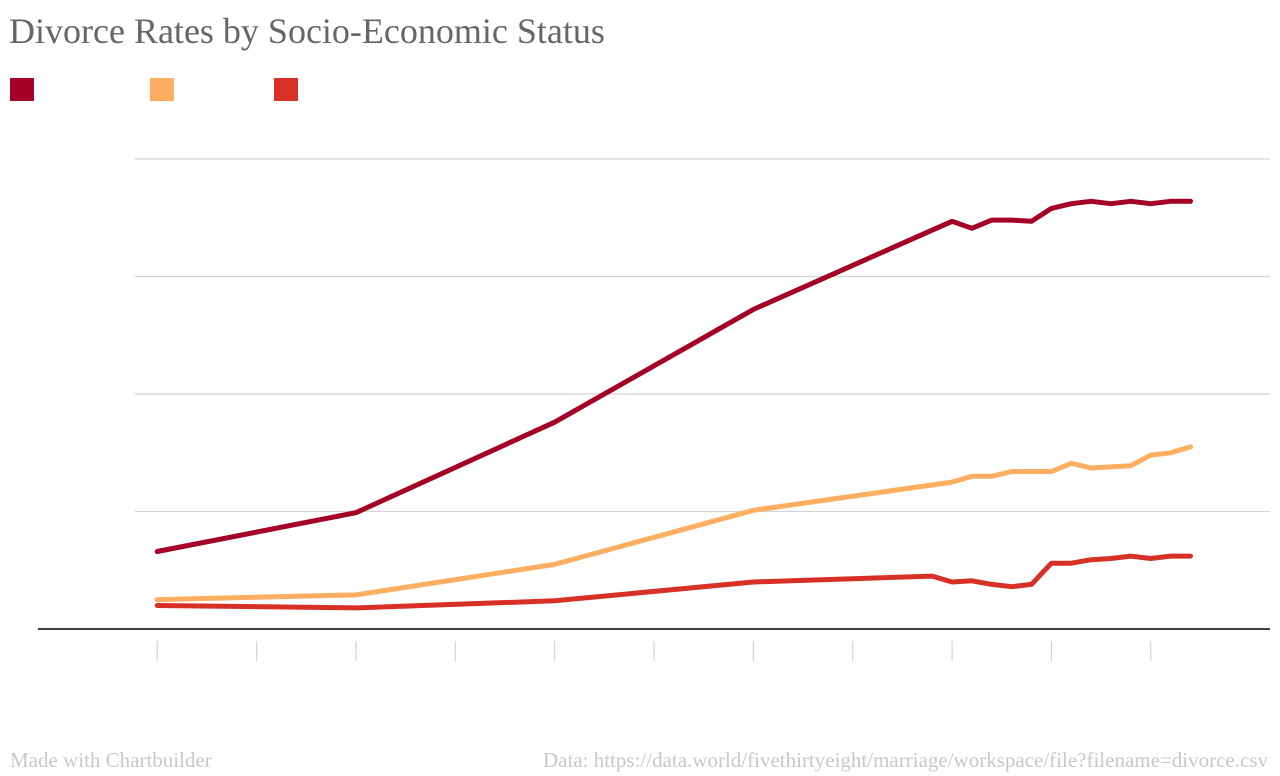 Image resolution: width=1280 pixels, height=776 pixels. What do you see at coordinates (307, 31) in the screenshot?
I see `chart-title: Divorce Rates by Socio-Economic Status` at bounding box center [307, 31].